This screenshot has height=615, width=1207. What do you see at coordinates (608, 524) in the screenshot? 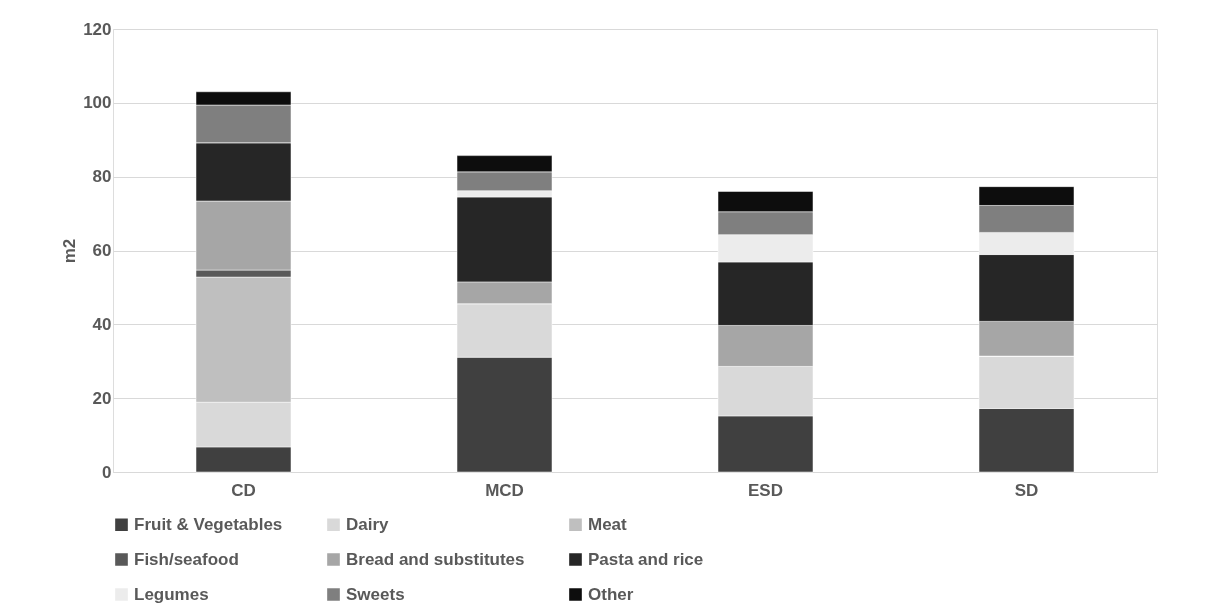
I see `legend-label: Meat` at bounding box center [608, 524].